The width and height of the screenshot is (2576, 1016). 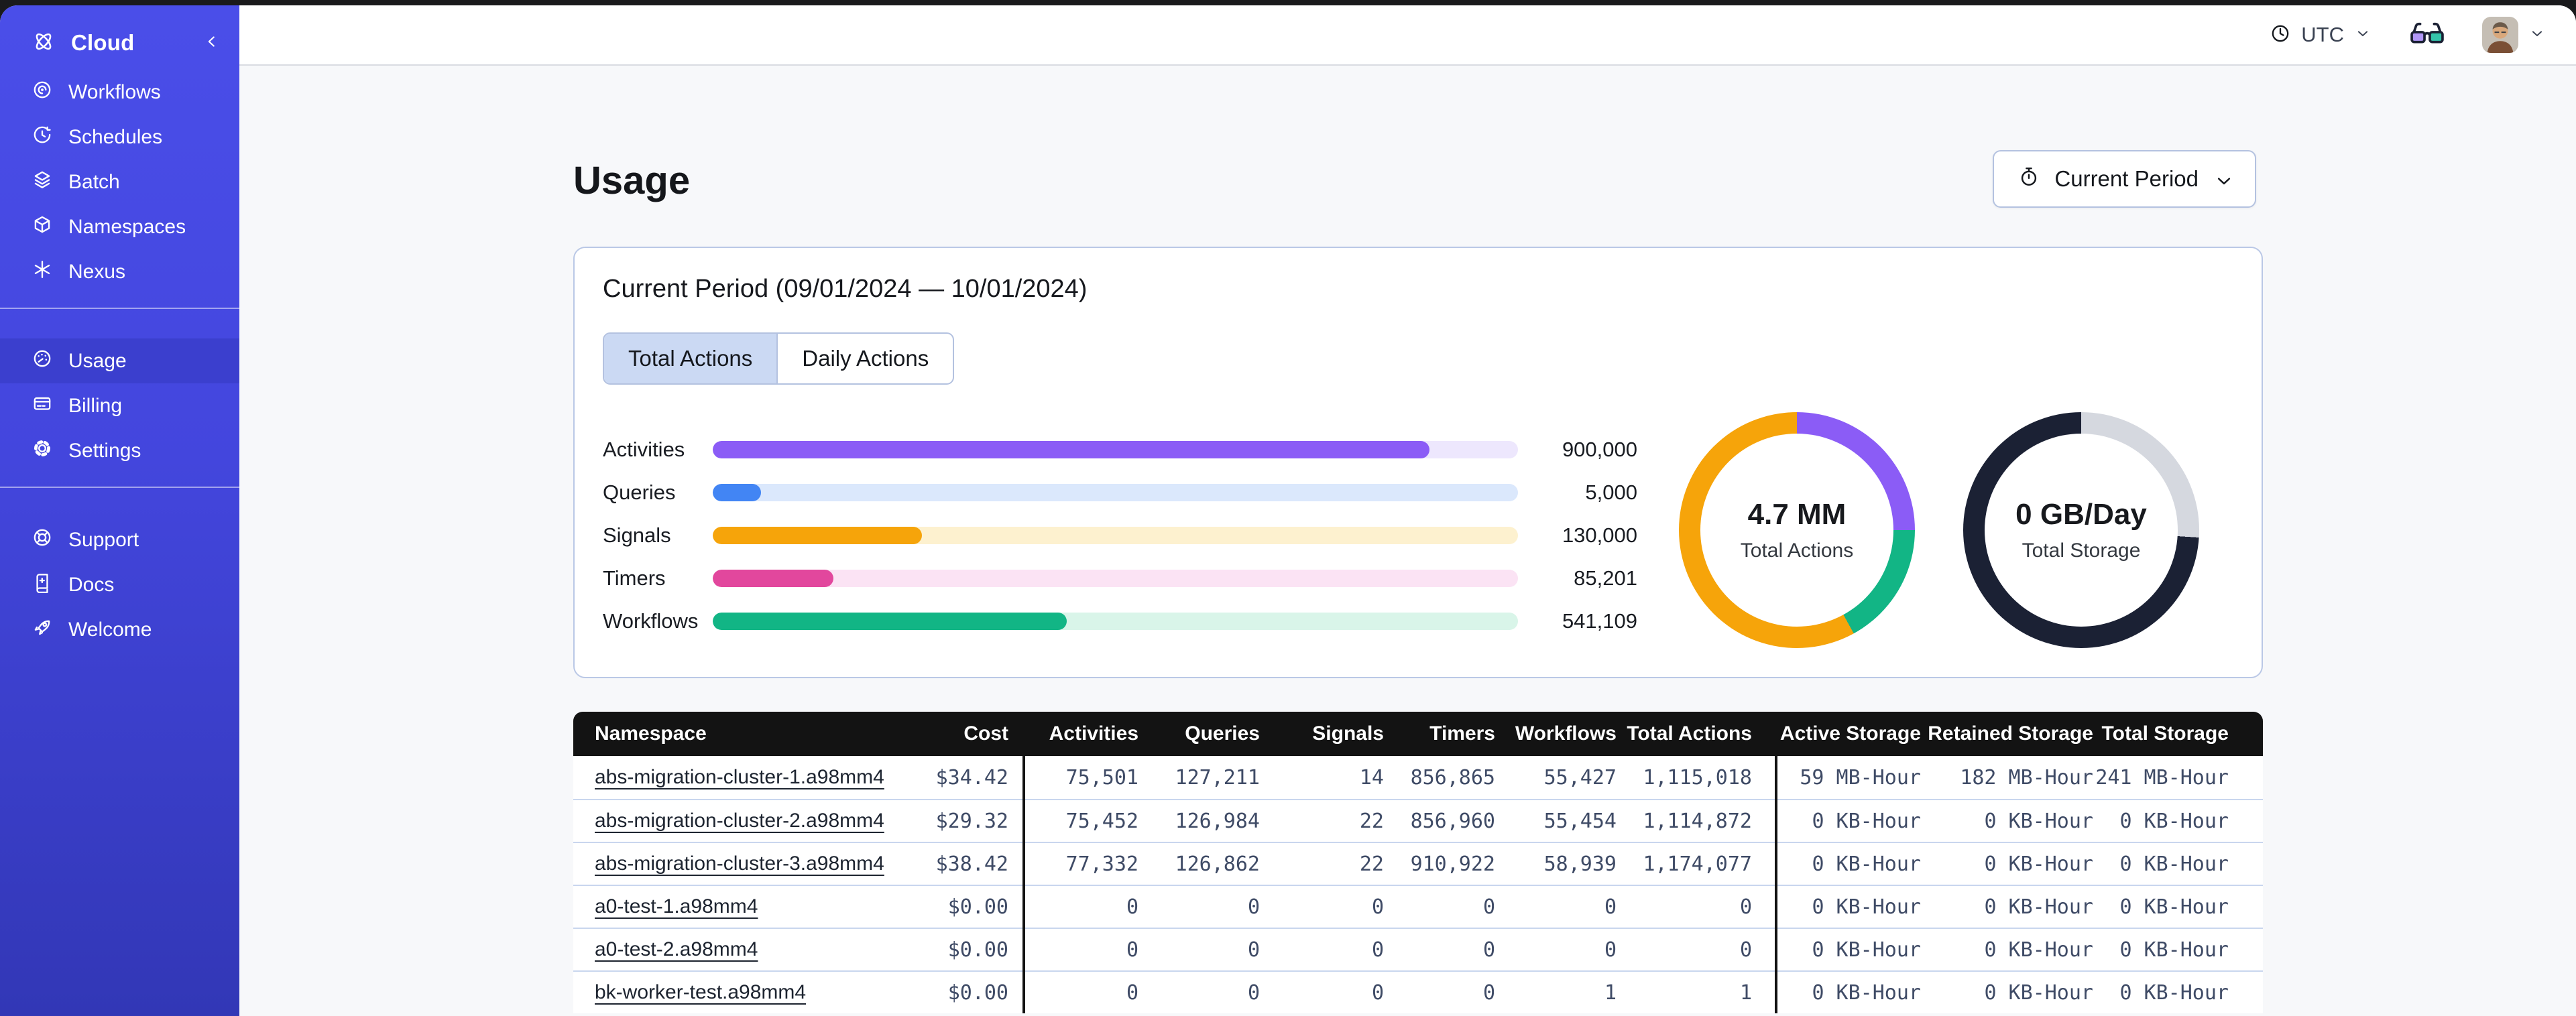 I want to click on sidebar-collapse-button, so click(x=212, y=43).